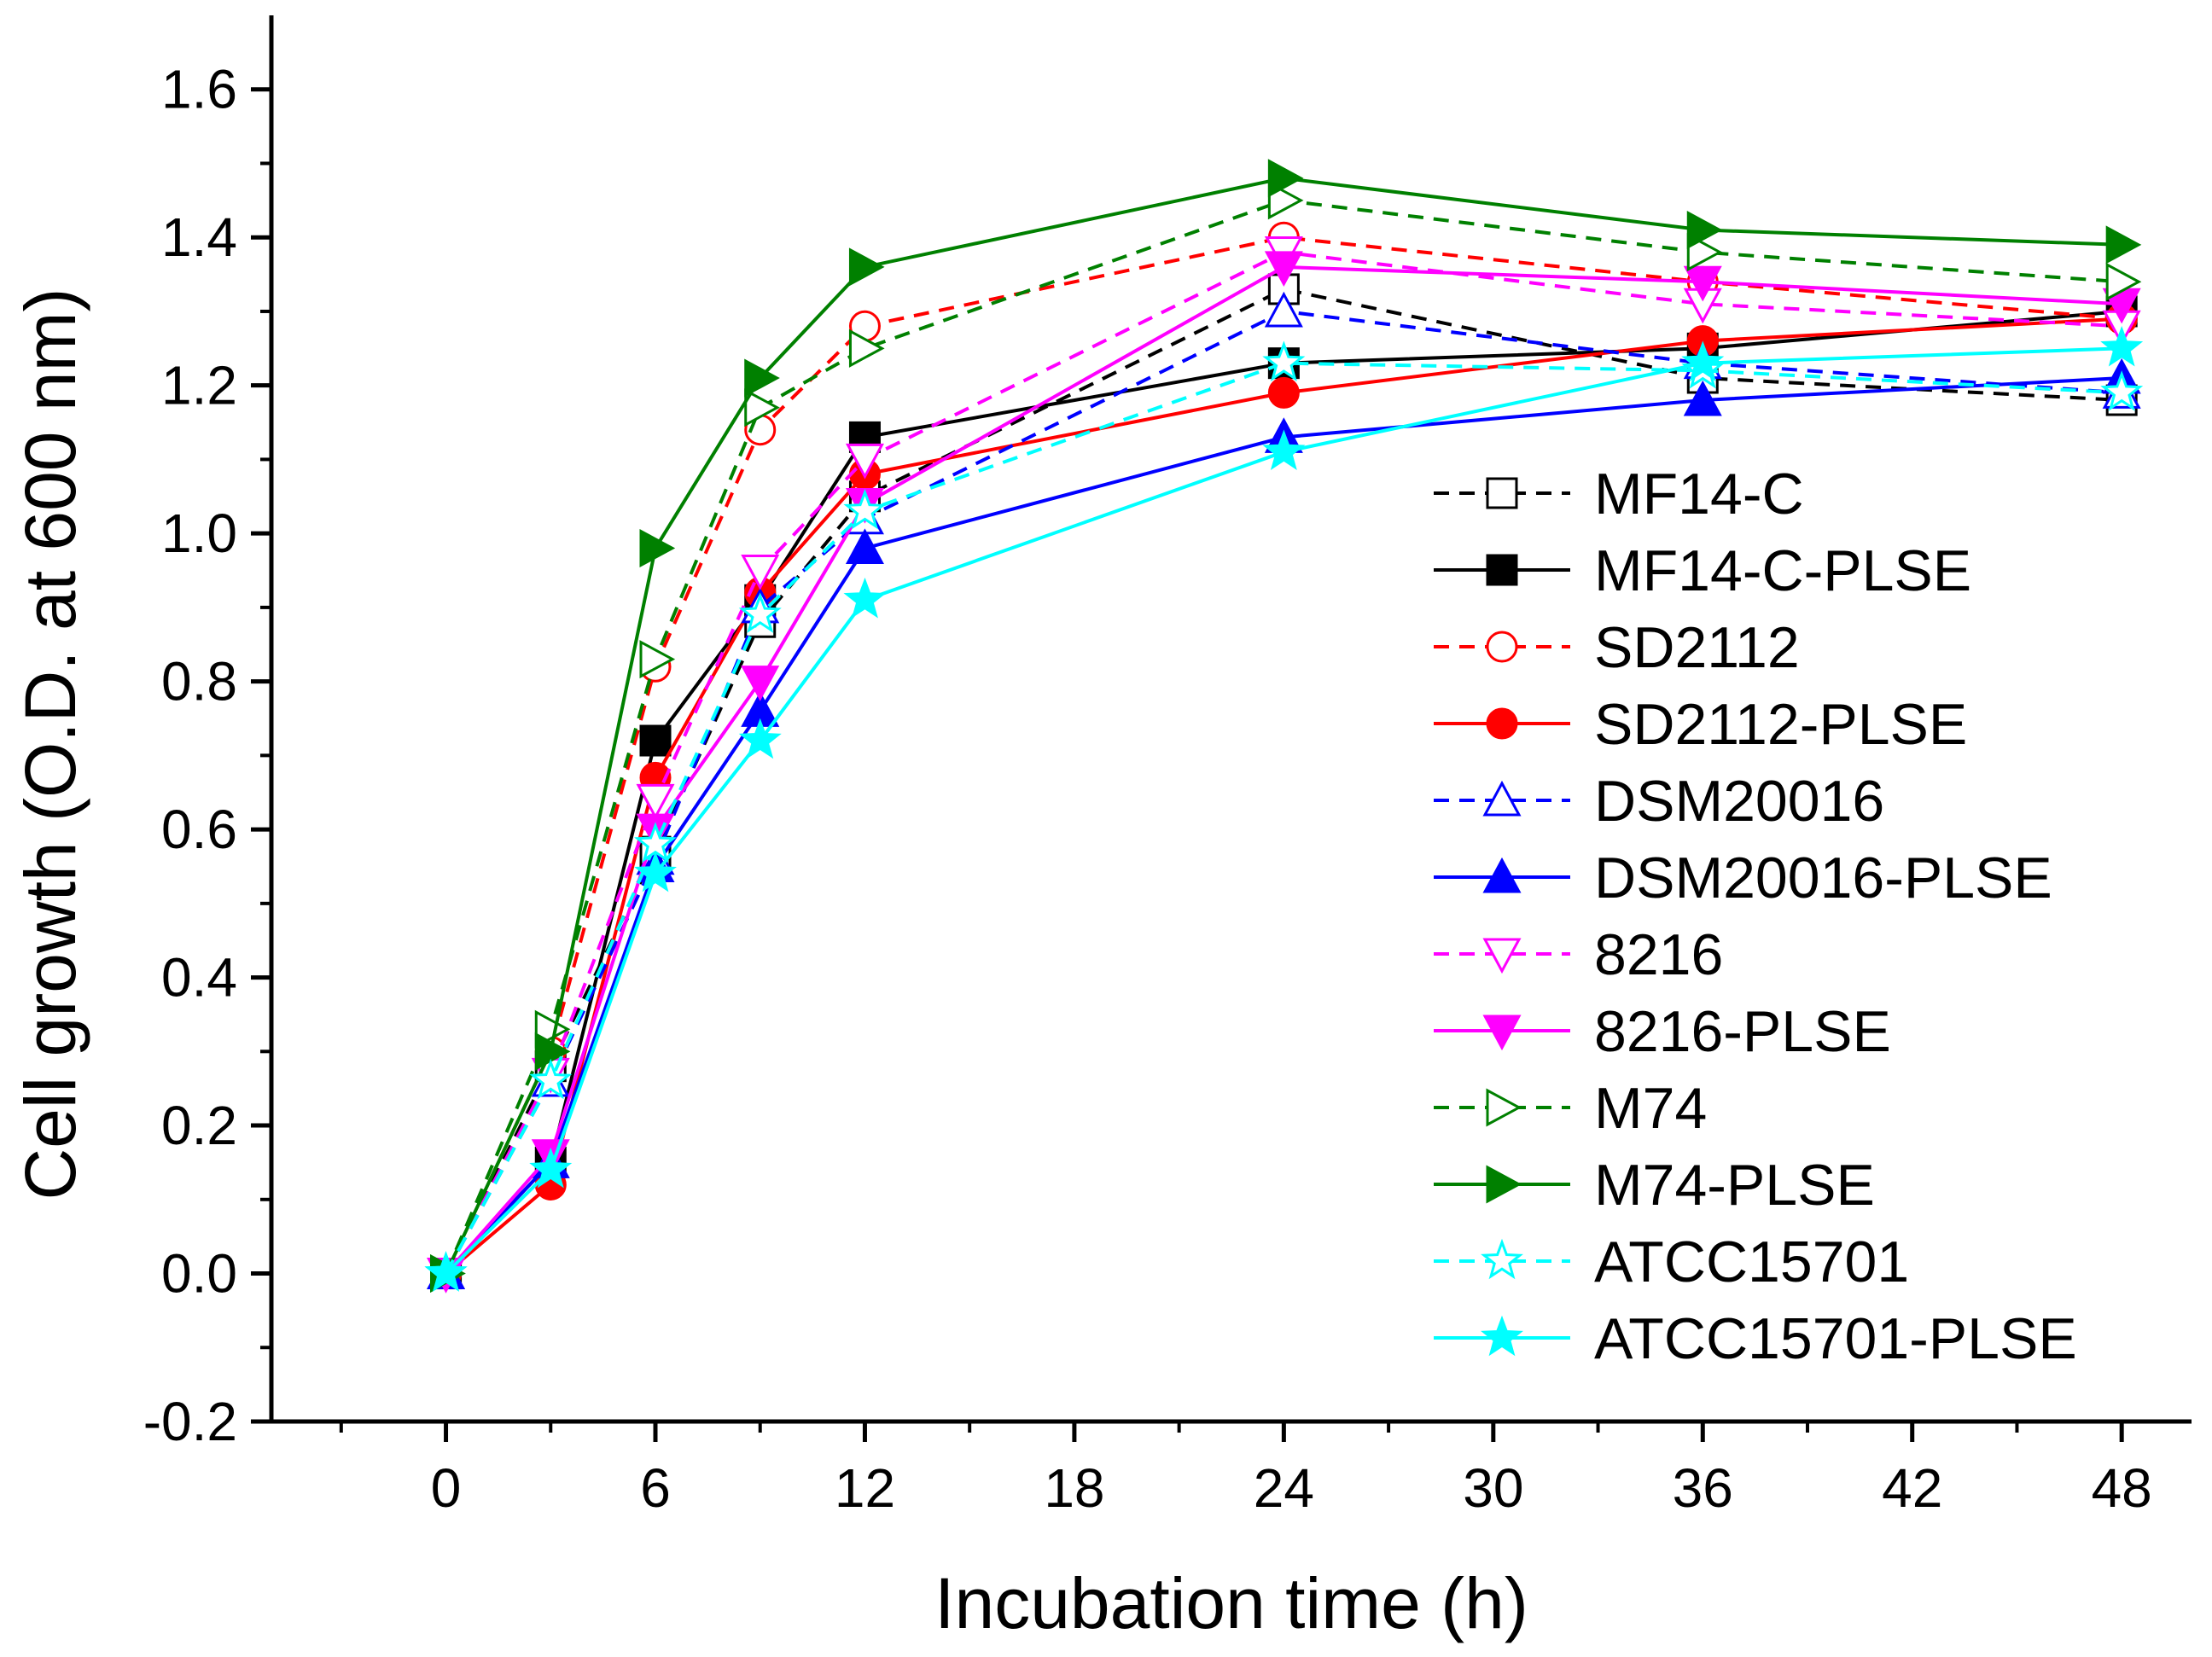 This screenshot has height=1657, width=2212. I want to click on legend-entry-8216: 8216, so click(1578, 954).